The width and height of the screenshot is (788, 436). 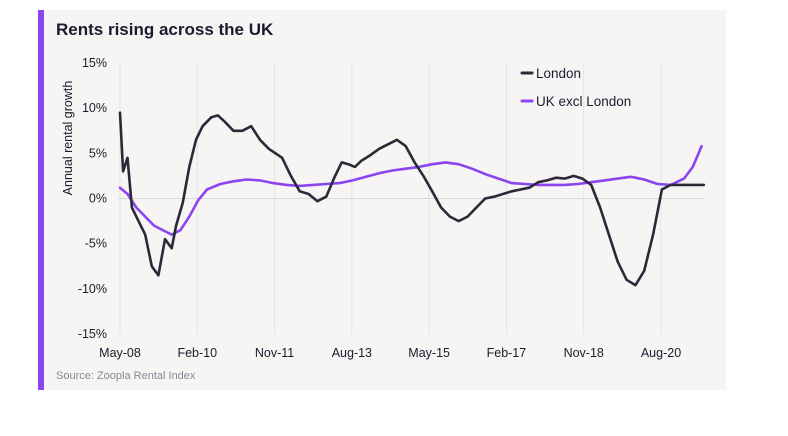 What do you see at coordinates (98, 199) in the screenshot?
I see `y-tick-label: 0%` at bounding box center [98, 199].